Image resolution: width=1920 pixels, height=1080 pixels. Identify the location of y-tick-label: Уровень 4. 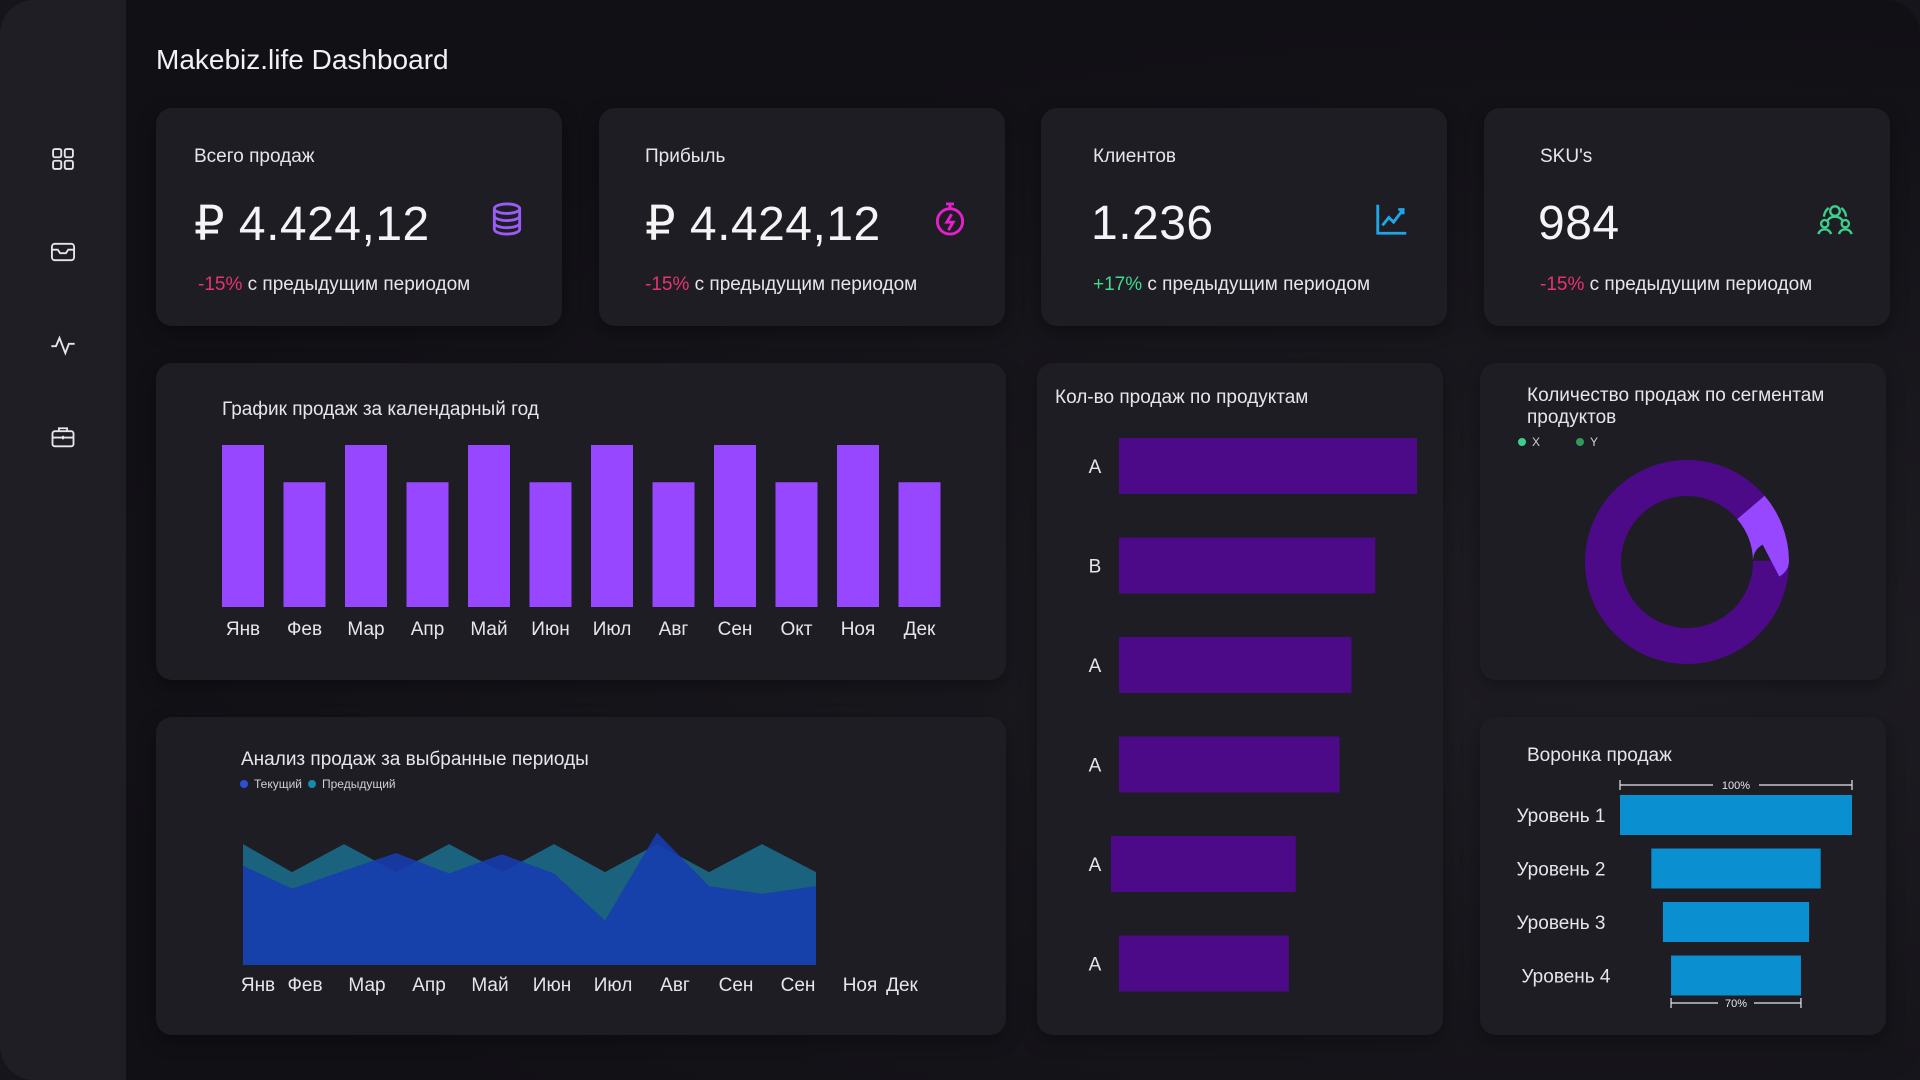
(1565, 977).